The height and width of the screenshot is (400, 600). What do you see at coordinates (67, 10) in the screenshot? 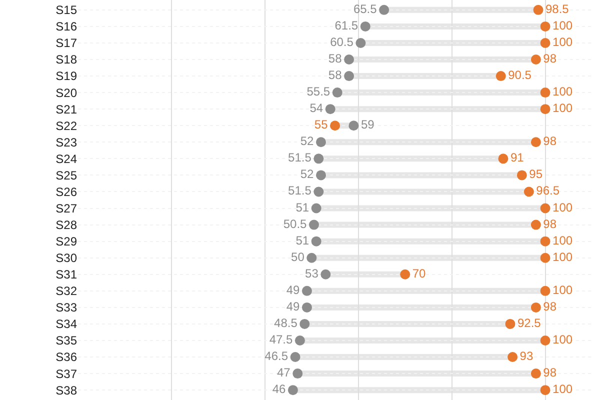
I see `y-tick-label: S15` at bounding box center [67, 10].